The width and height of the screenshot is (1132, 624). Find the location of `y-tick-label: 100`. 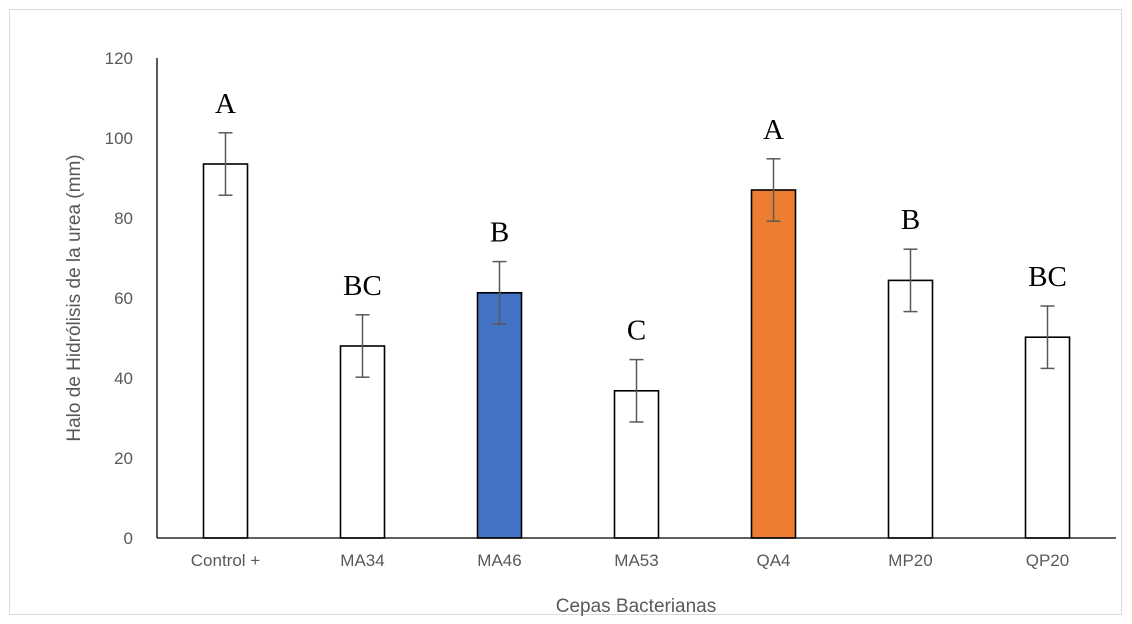

y-tick-label: 100 is located at coordinates (119, 138).